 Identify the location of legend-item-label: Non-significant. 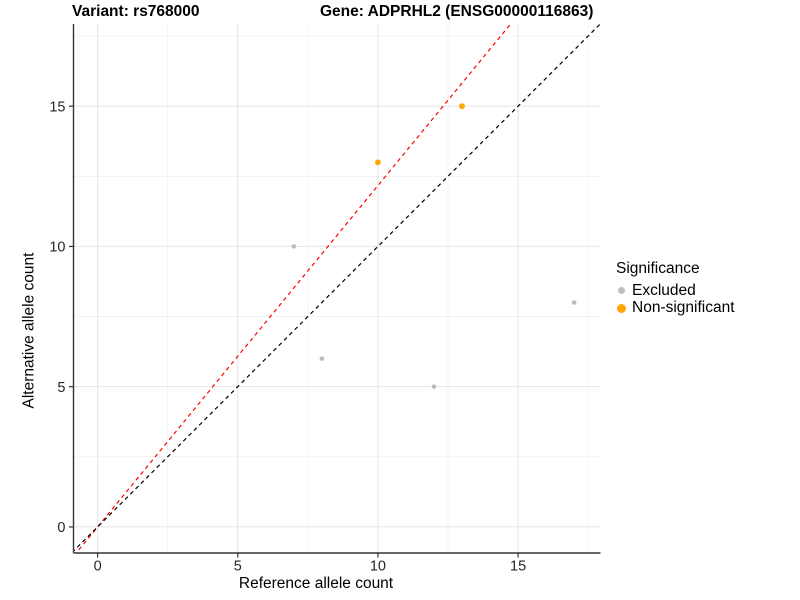
(683, 308).